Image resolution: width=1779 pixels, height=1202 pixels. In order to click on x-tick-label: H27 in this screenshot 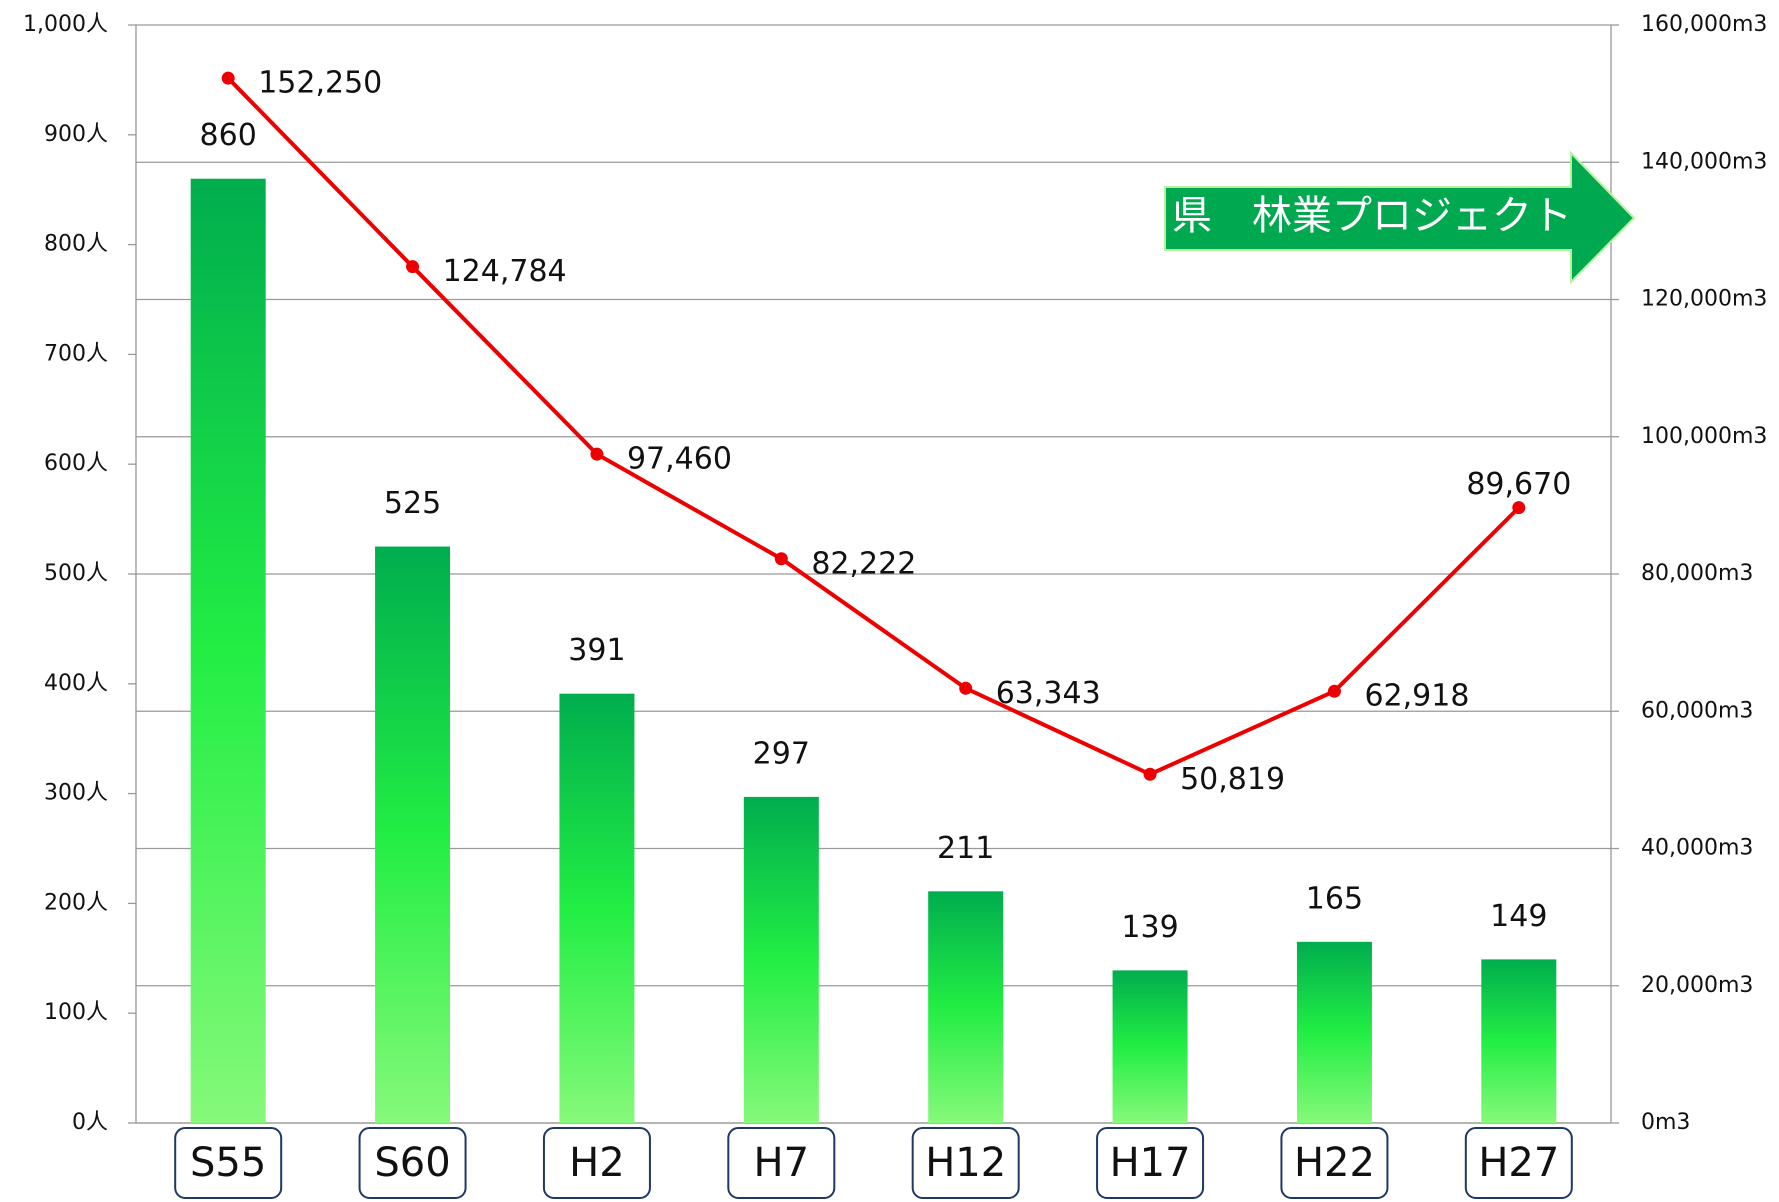, I will do `click(1518, 1163)`.